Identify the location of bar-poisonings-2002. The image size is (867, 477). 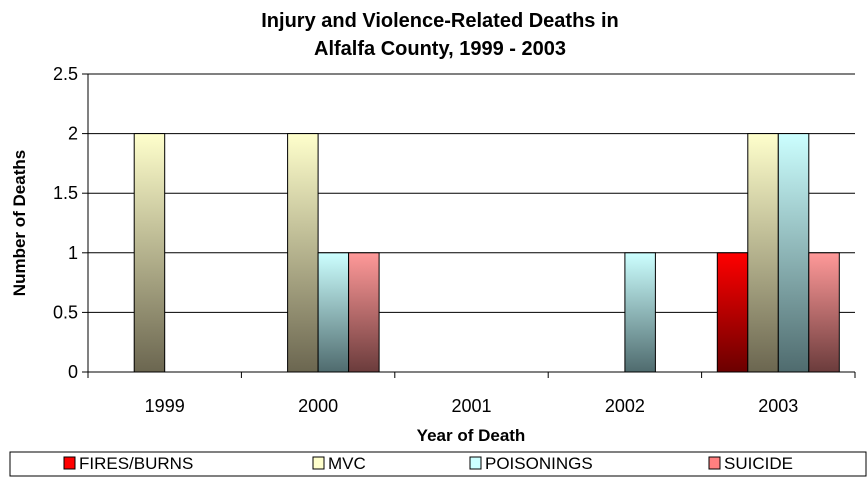
(640, 312).